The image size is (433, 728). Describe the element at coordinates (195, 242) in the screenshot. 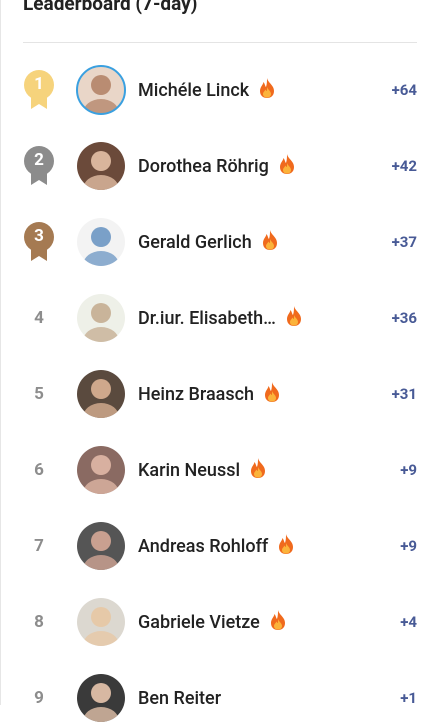

I see `user-name: Gerald Gerlich` at that location.